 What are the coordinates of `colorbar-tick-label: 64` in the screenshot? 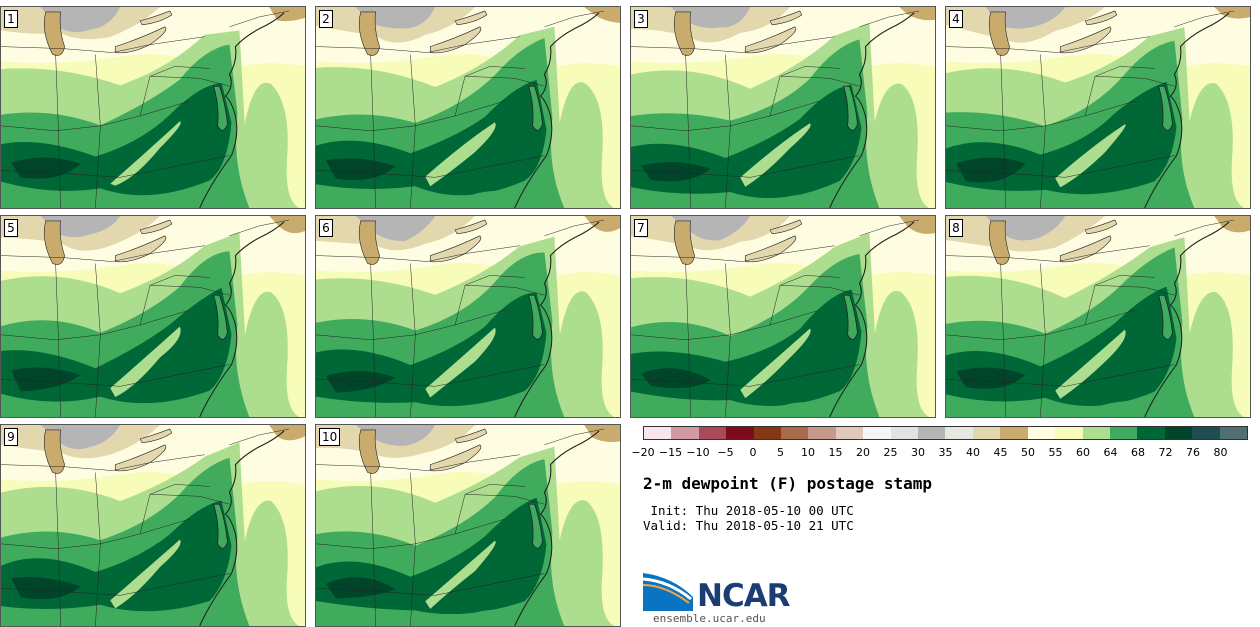 It's located at (1110, 452).